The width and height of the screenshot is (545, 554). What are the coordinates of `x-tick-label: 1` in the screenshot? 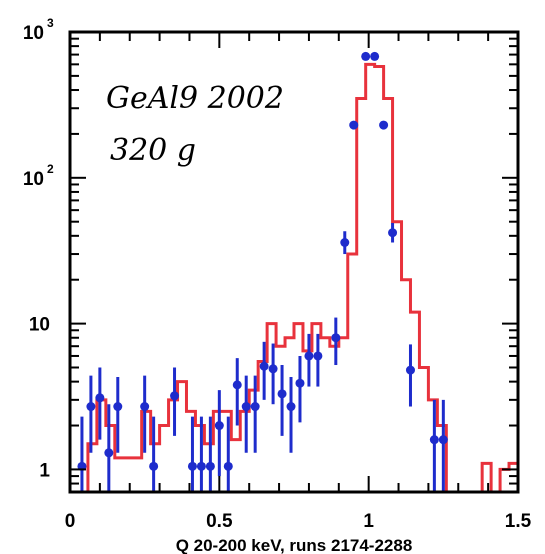 It's located at (368, 521).